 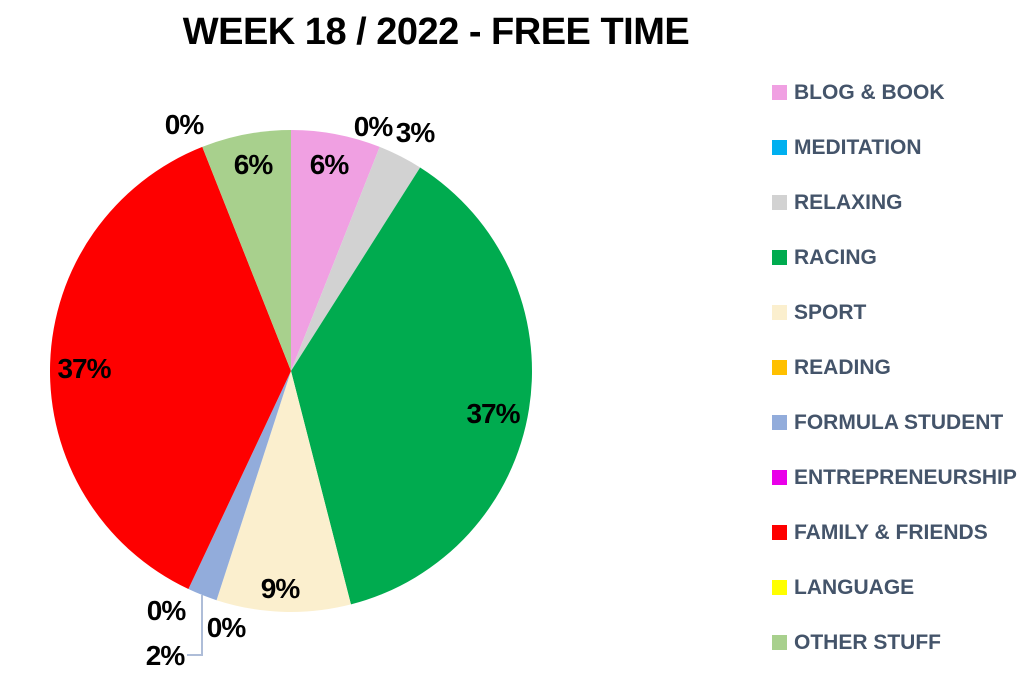 I want to click on pie-slice-relaxing, so click(x=356, y=258).